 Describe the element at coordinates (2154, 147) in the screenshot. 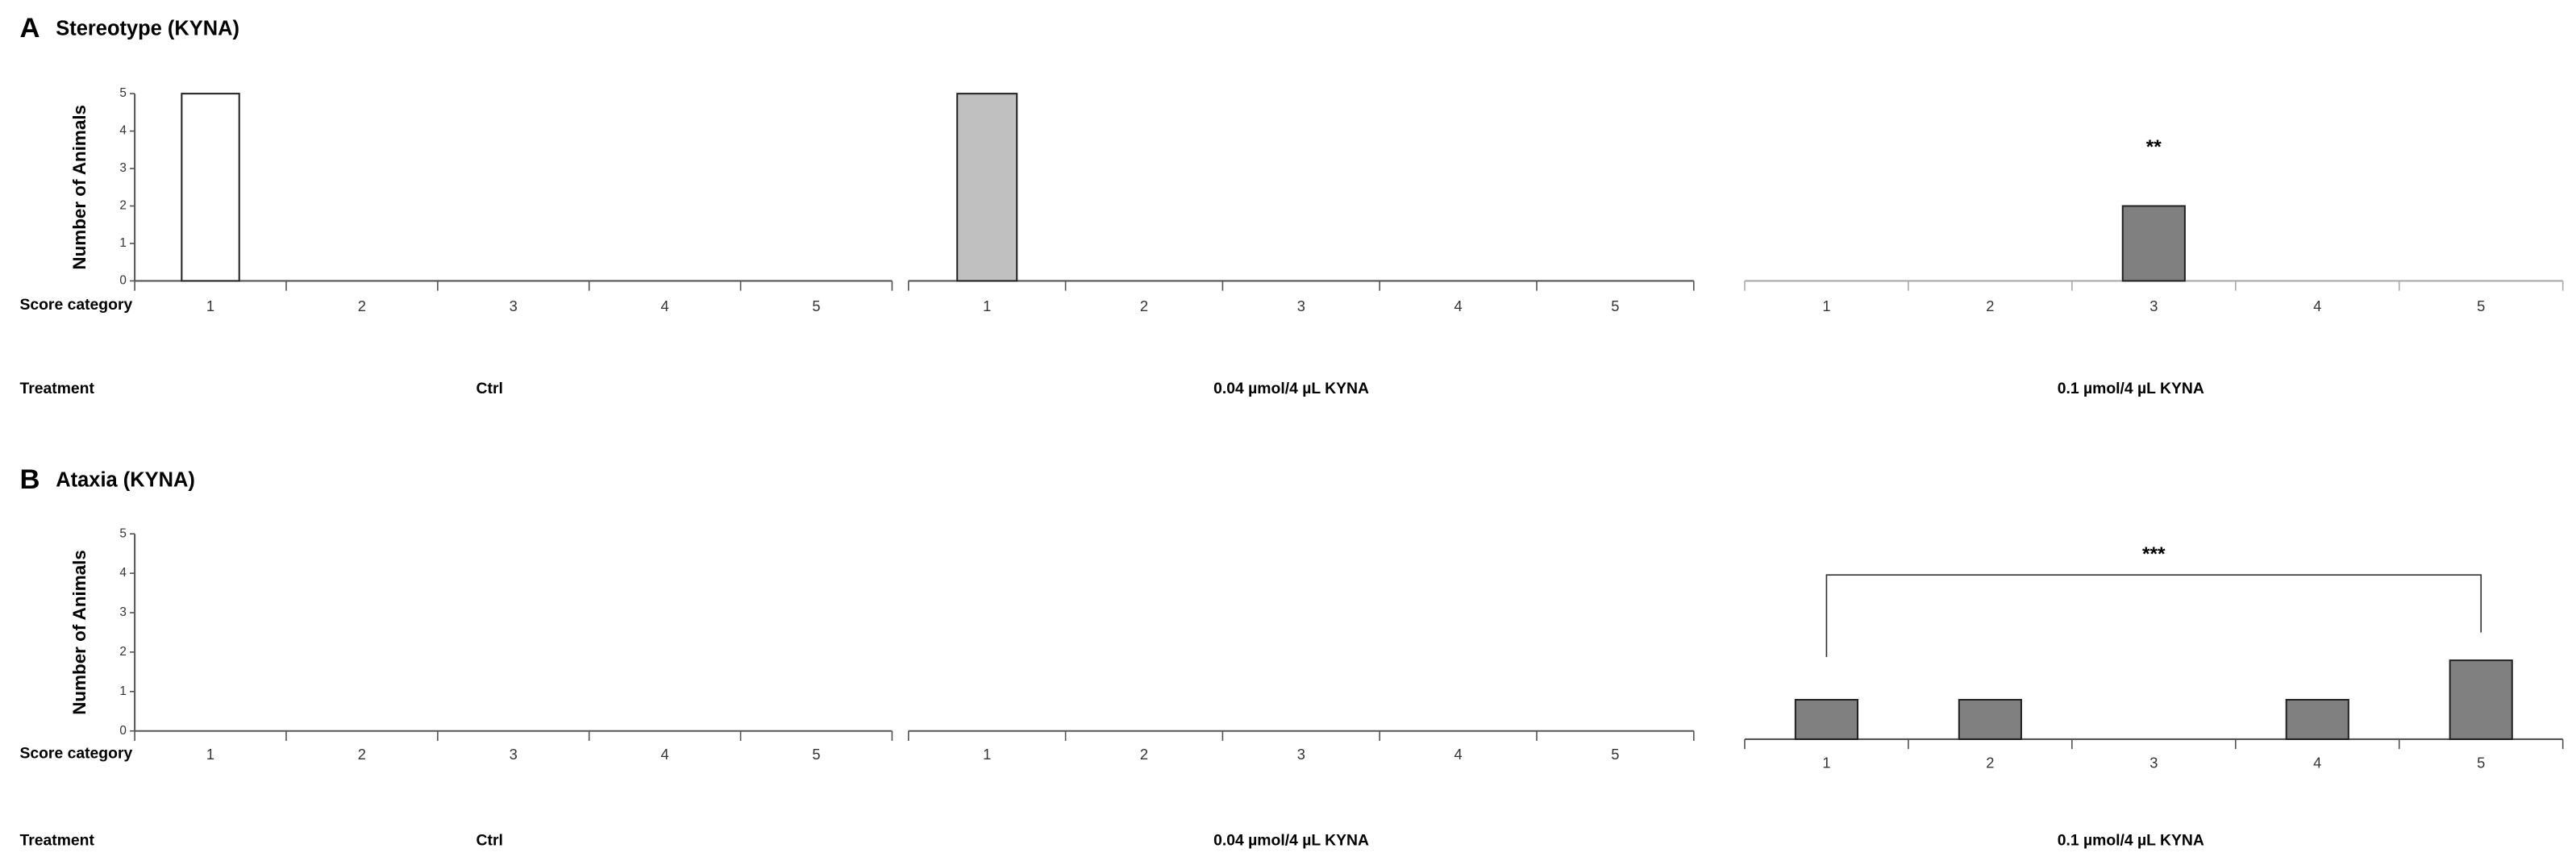

I see `significance: **` at that location.